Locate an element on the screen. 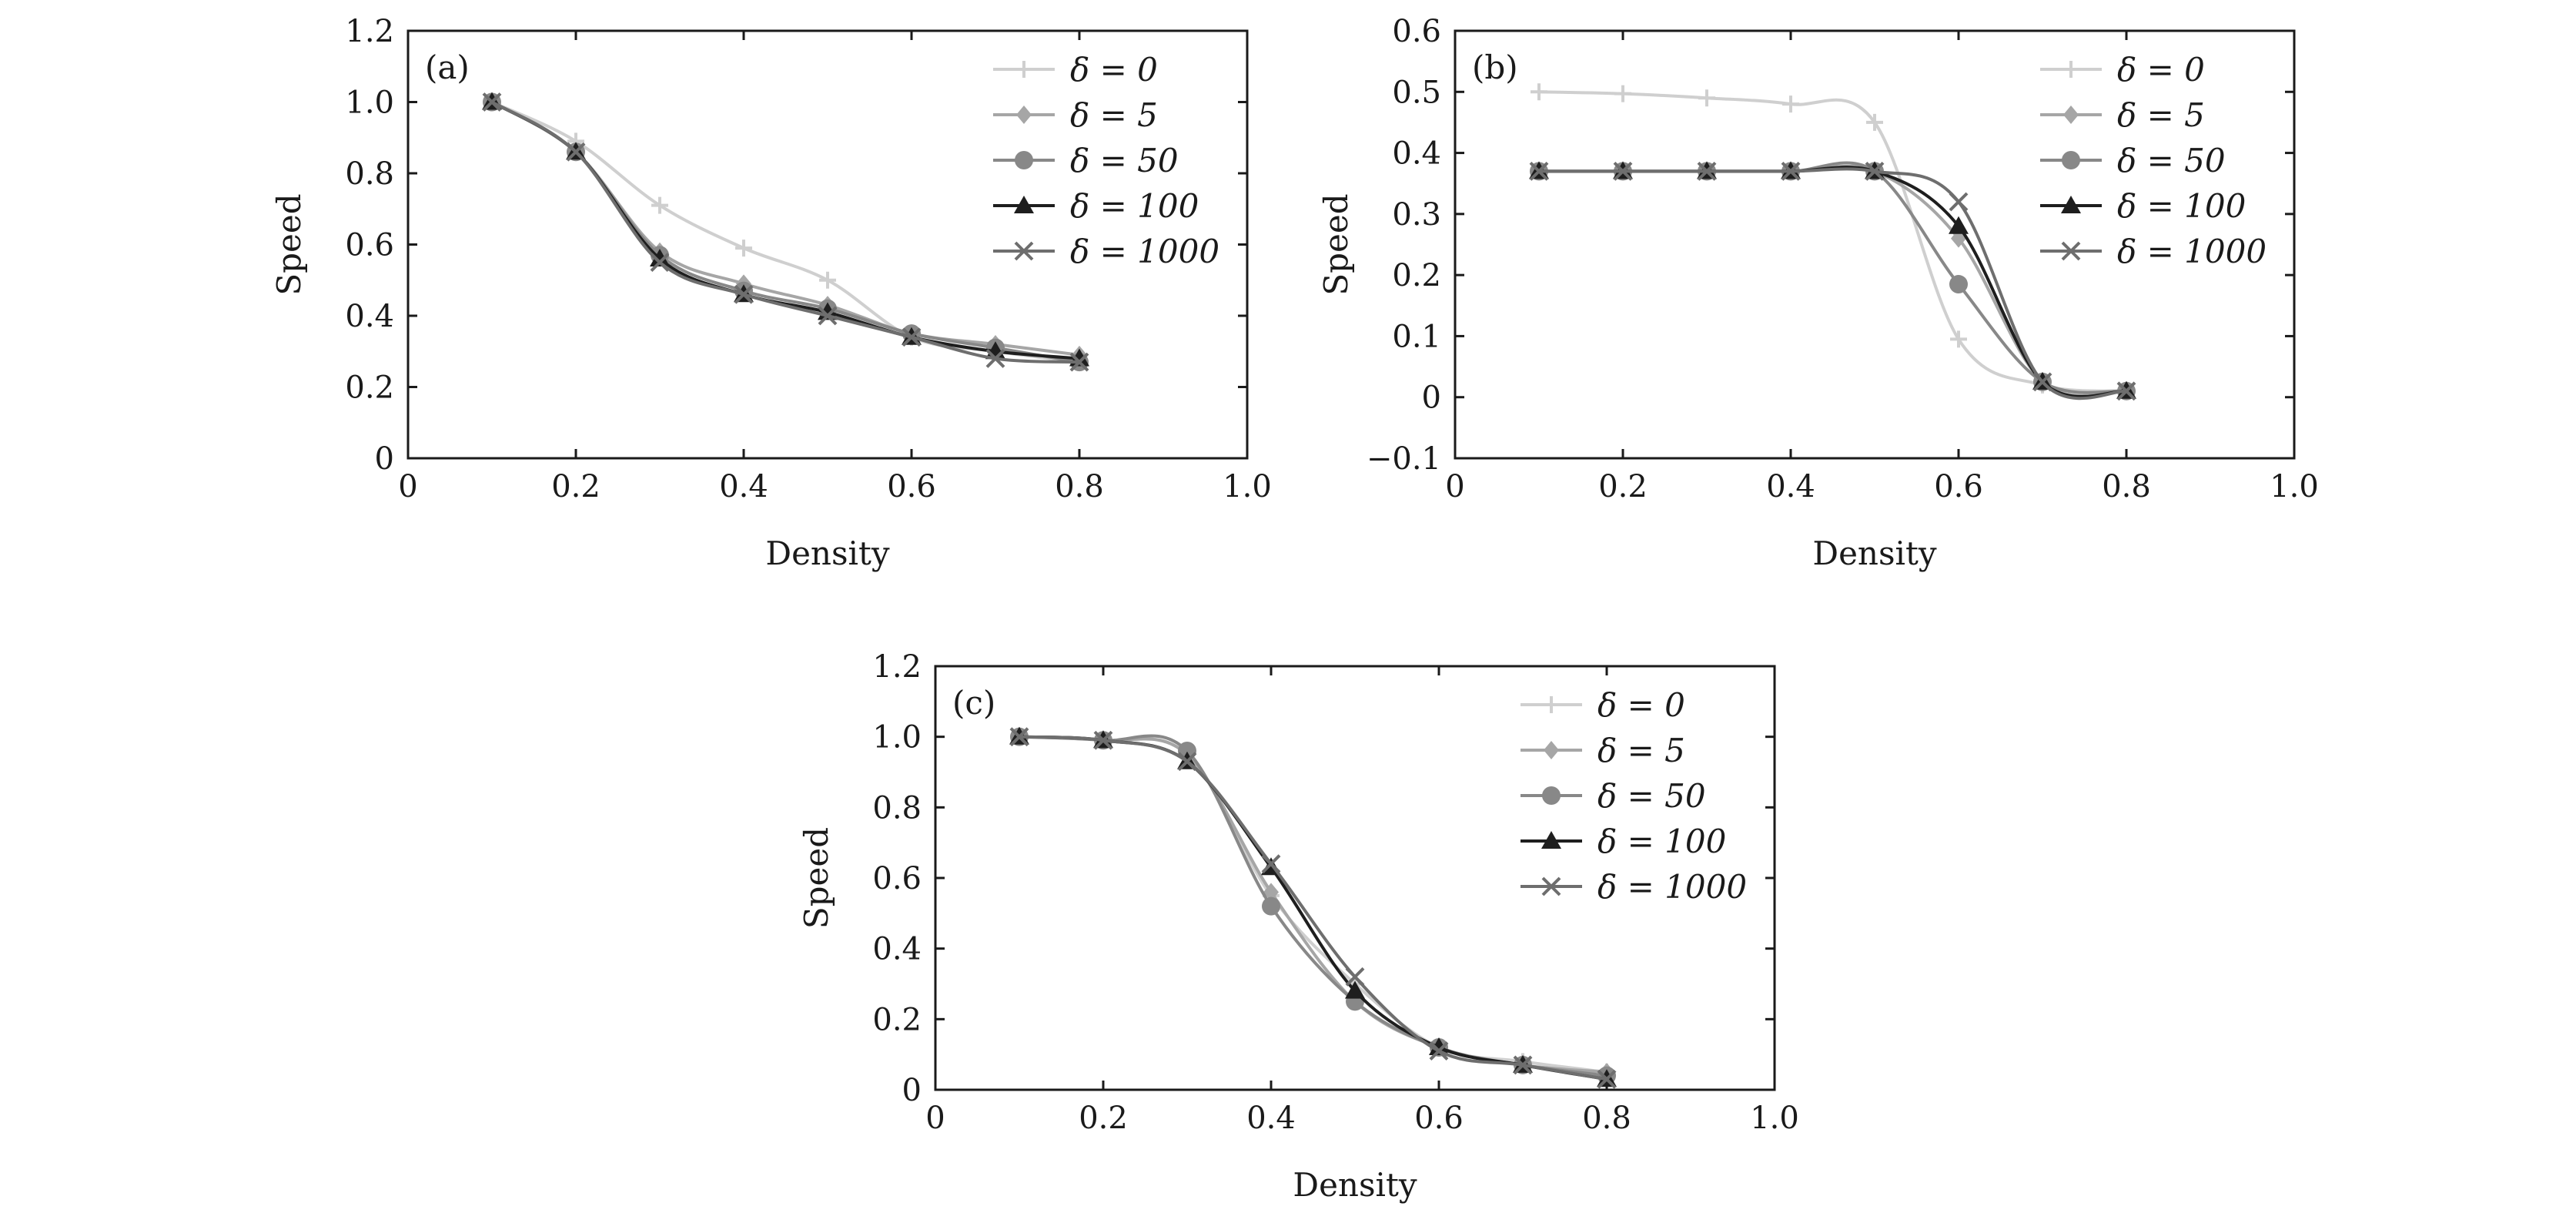 The height and width of the screenshot is (1213, 2576). y-tick-label: 1.2 is located at coordinates (370, 31).